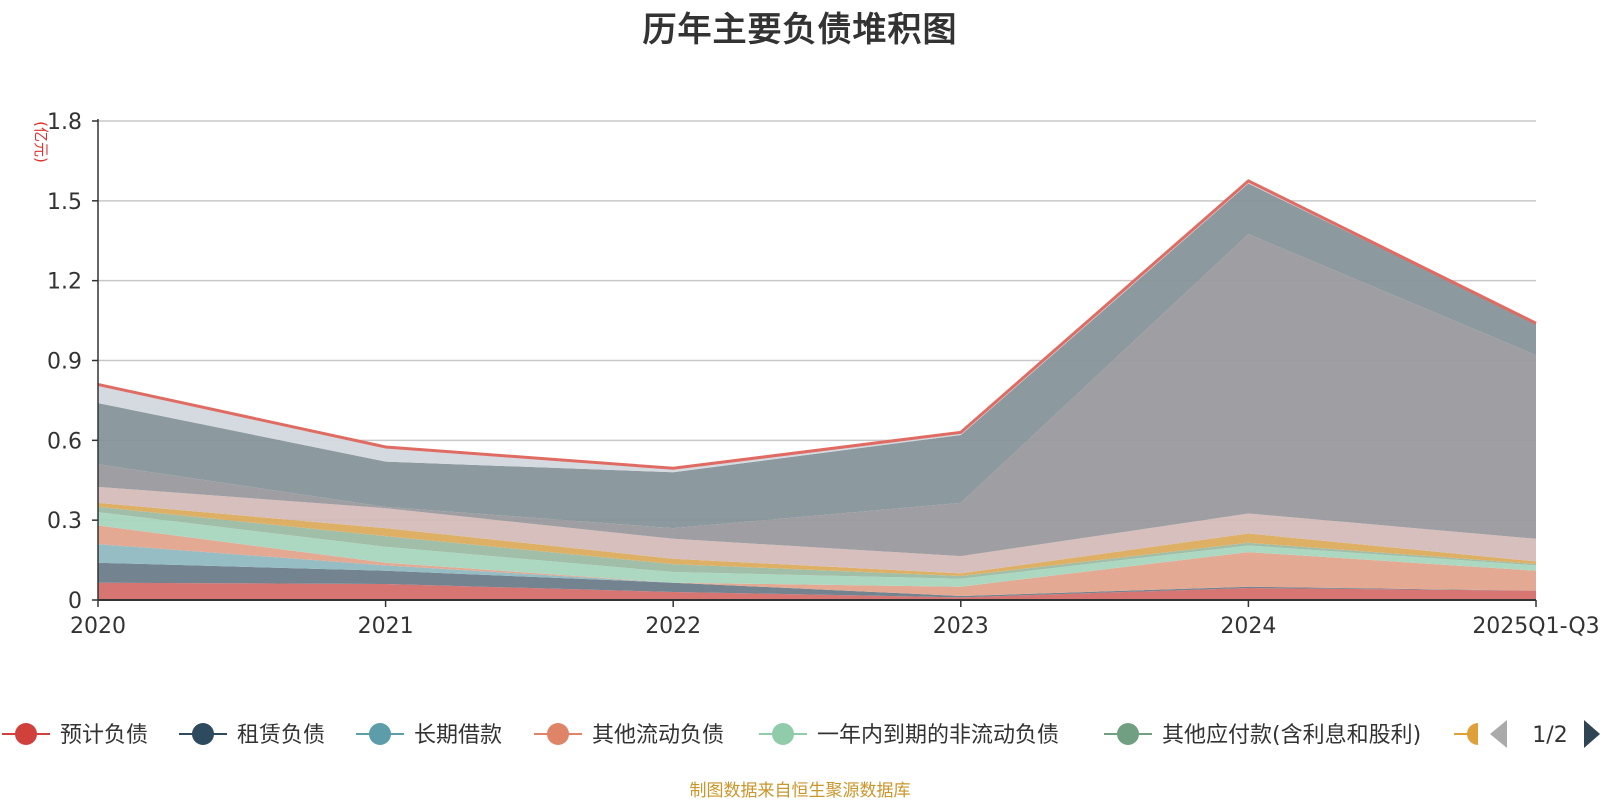 Image resolution: width=1600 pixels, height=801 pixels. I want to click on legend-label: 租赁负债, so click(281, 735).